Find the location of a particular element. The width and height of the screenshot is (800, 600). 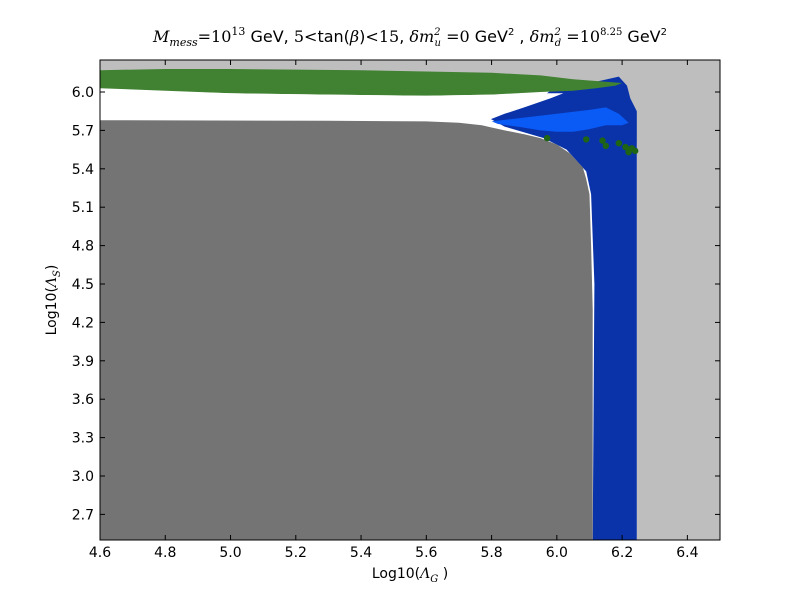

region-white-strip is located at coordinates (332, 105).